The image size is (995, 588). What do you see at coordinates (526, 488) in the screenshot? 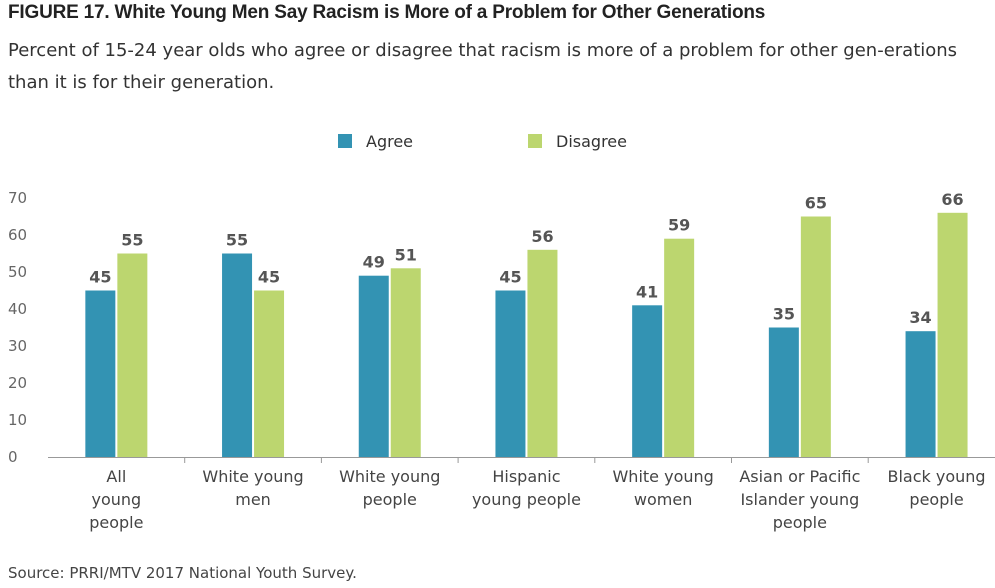
I see `x-category-label: Hispanic young people` at bounding box center [526, 488].